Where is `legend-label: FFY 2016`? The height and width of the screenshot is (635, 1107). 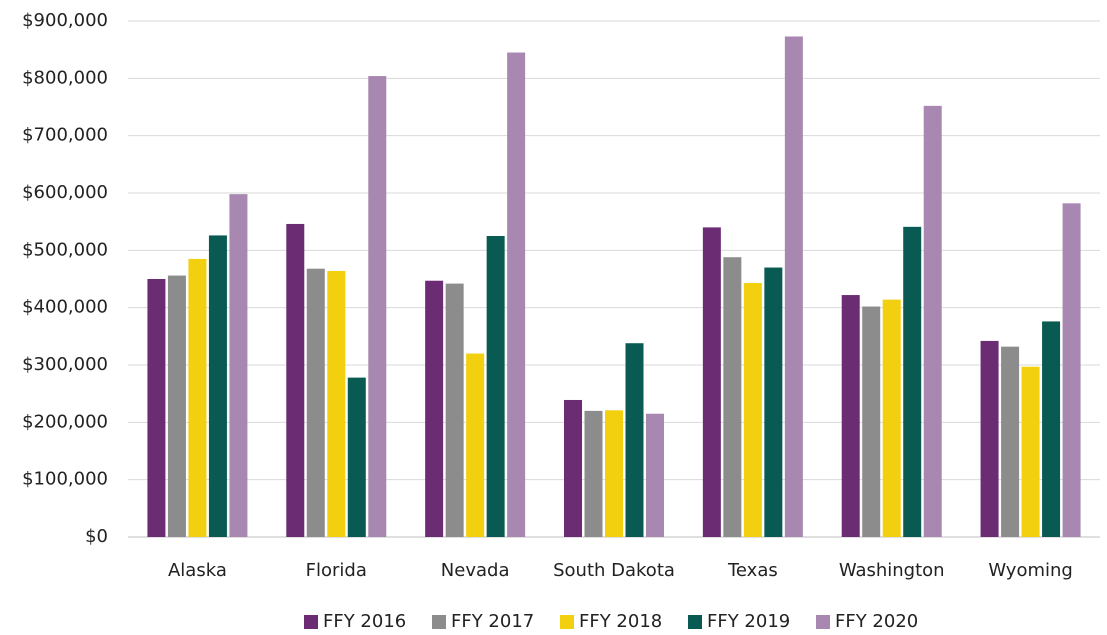
legend-label: FFY 2016 is located at coordinates (364, 621).